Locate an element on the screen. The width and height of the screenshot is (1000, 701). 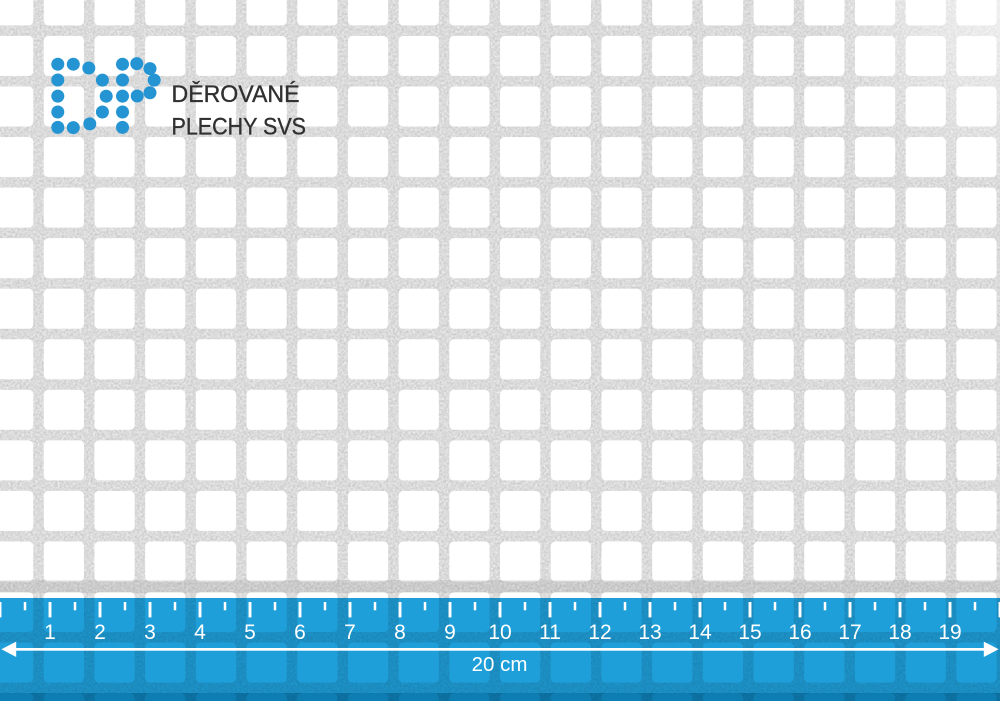
svg-text: 8 is located at coordinates (400, 632).